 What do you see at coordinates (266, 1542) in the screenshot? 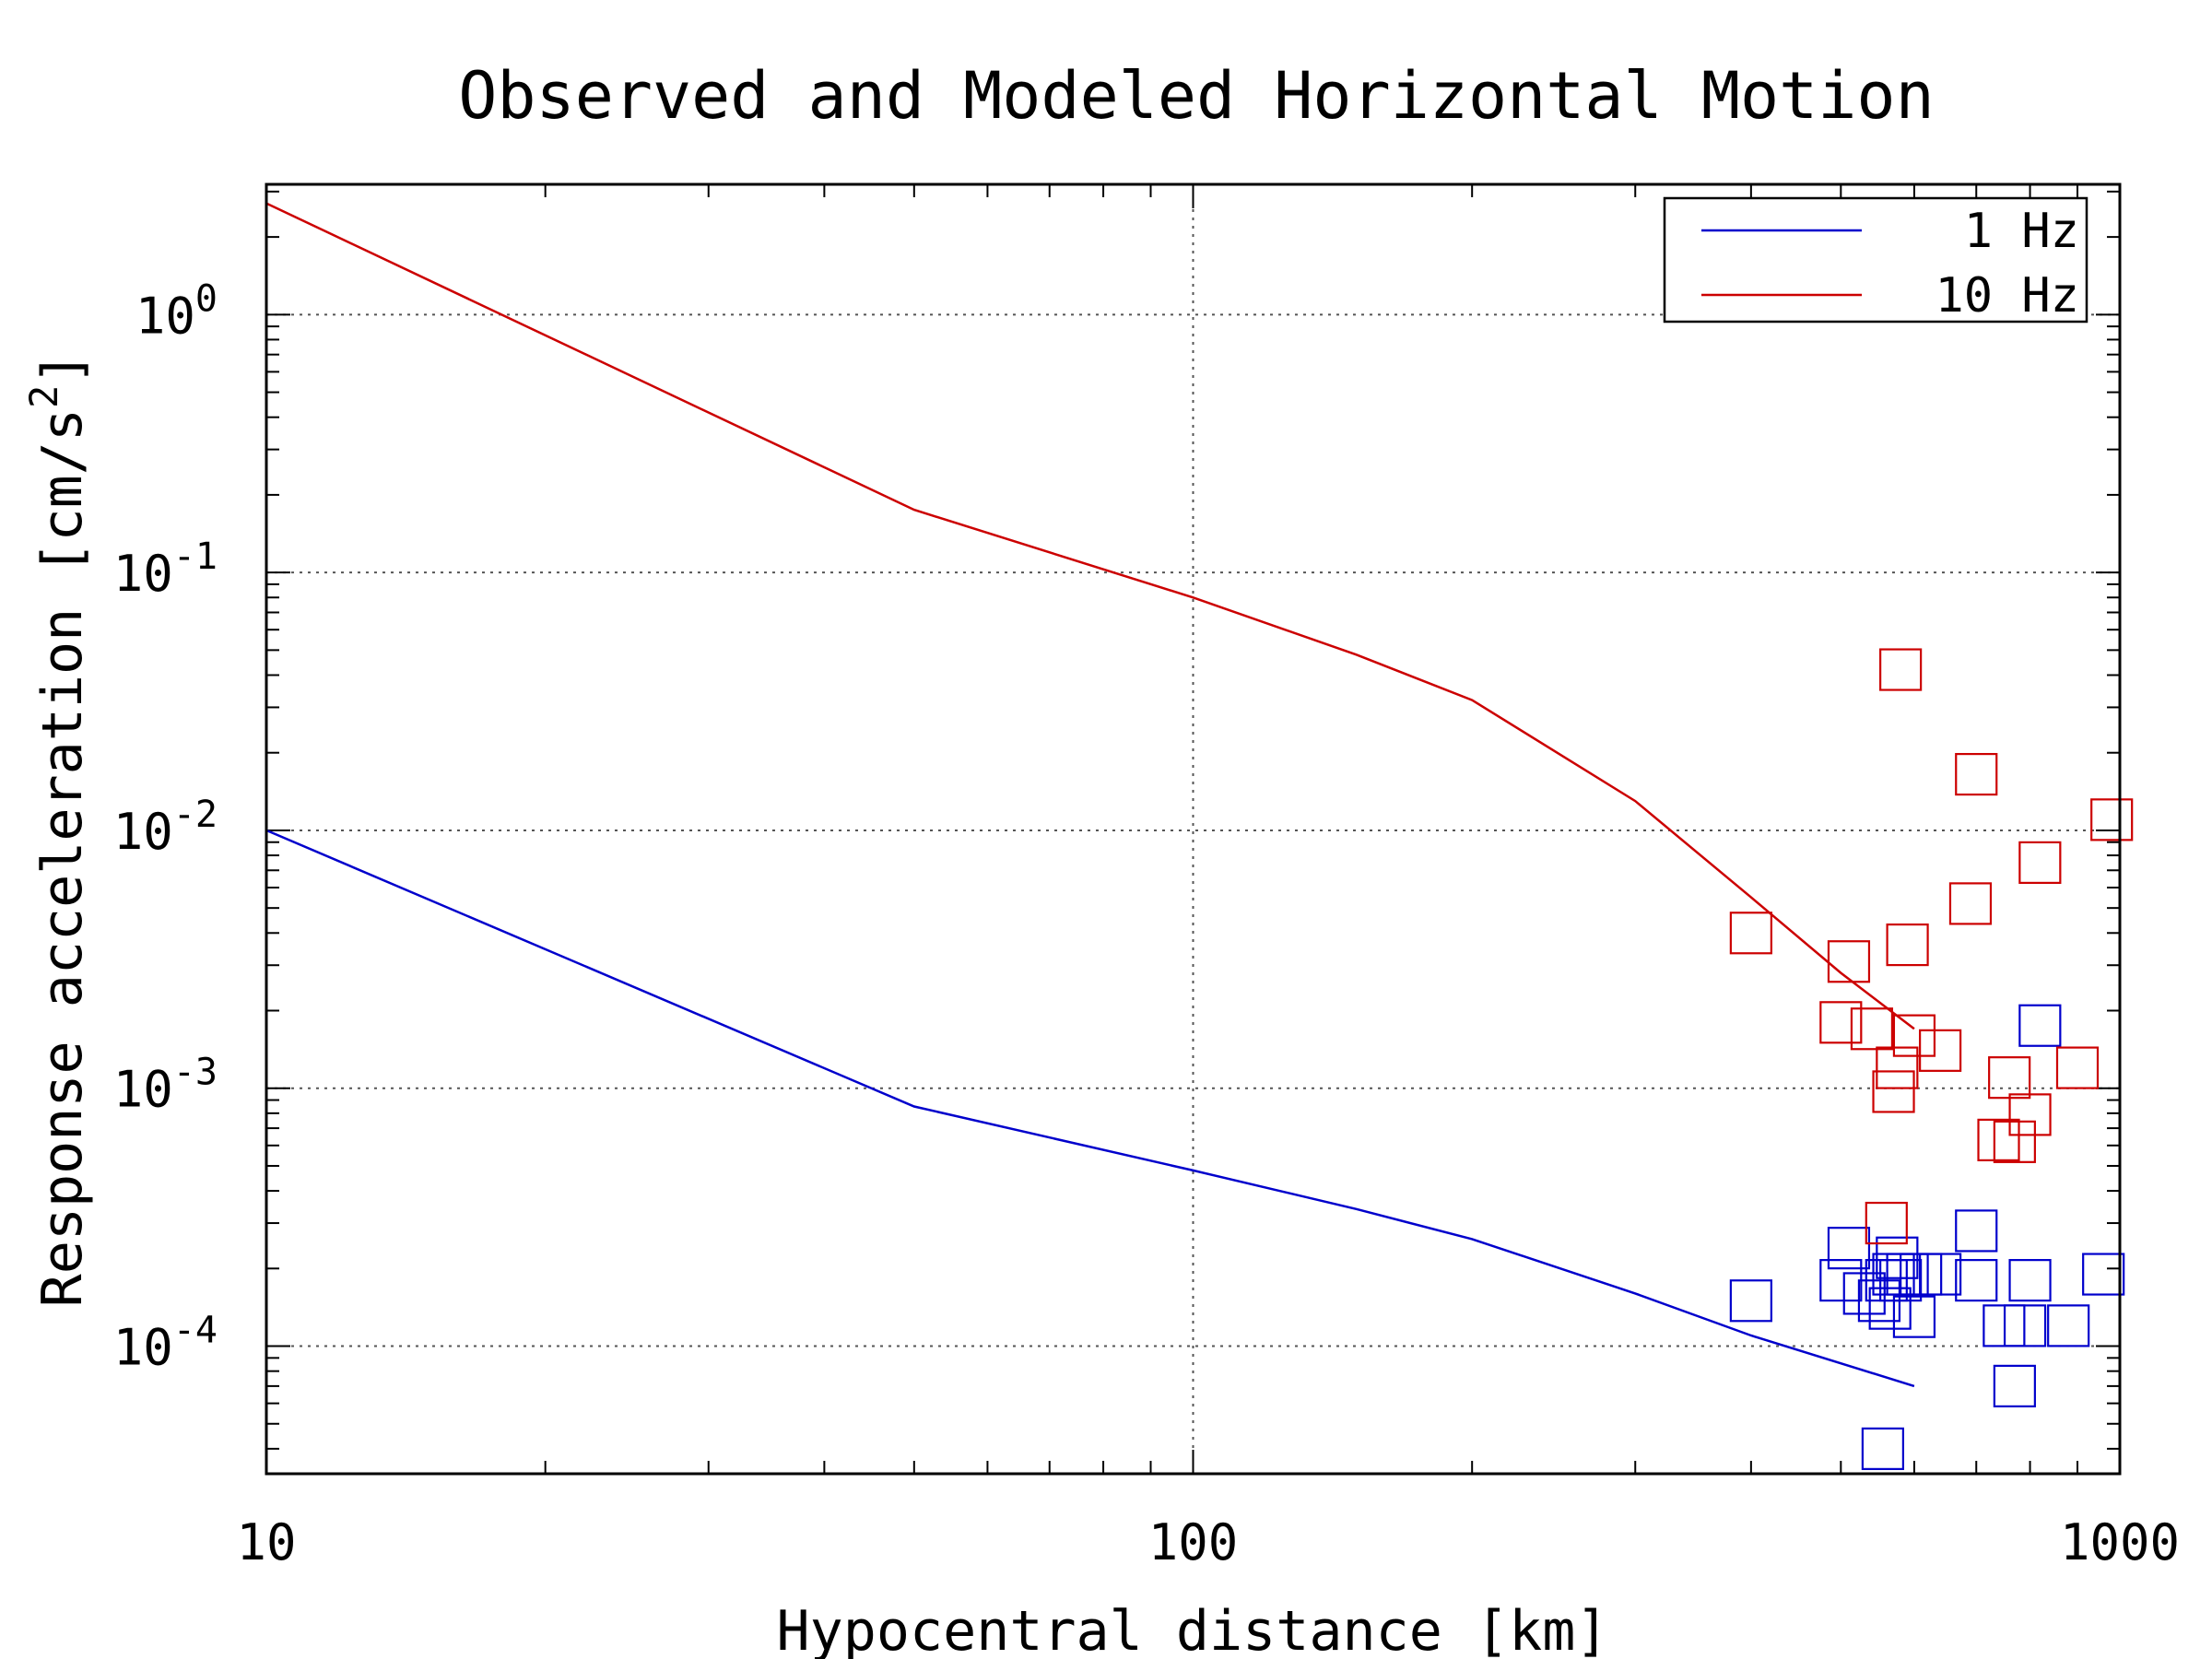
I see `x-tick-label: 10` at bounding box center [266, 1542].